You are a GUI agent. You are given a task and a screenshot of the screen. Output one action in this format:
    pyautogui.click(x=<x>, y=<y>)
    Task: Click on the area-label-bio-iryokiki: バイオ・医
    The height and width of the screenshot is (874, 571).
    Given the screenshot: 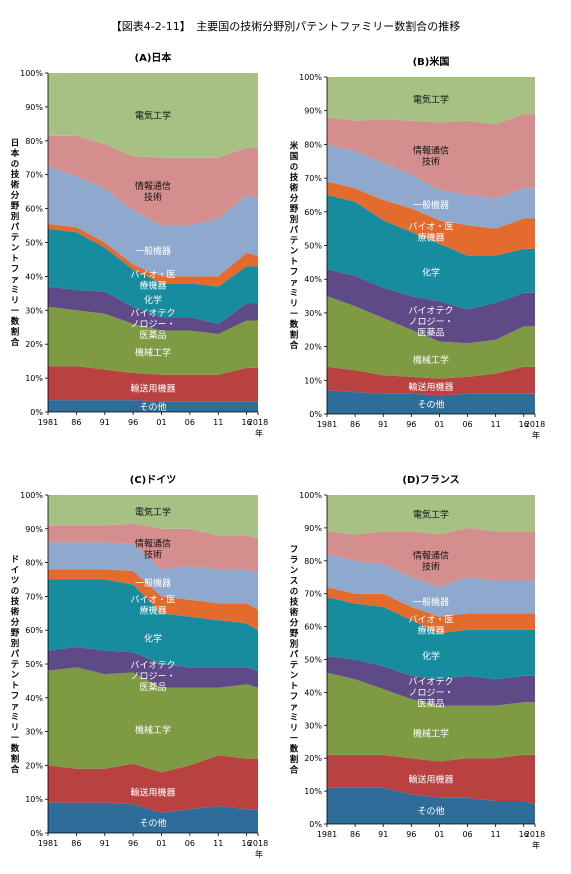 What is the action you would take?
    pyautogui.click(x=152, y=599)
    